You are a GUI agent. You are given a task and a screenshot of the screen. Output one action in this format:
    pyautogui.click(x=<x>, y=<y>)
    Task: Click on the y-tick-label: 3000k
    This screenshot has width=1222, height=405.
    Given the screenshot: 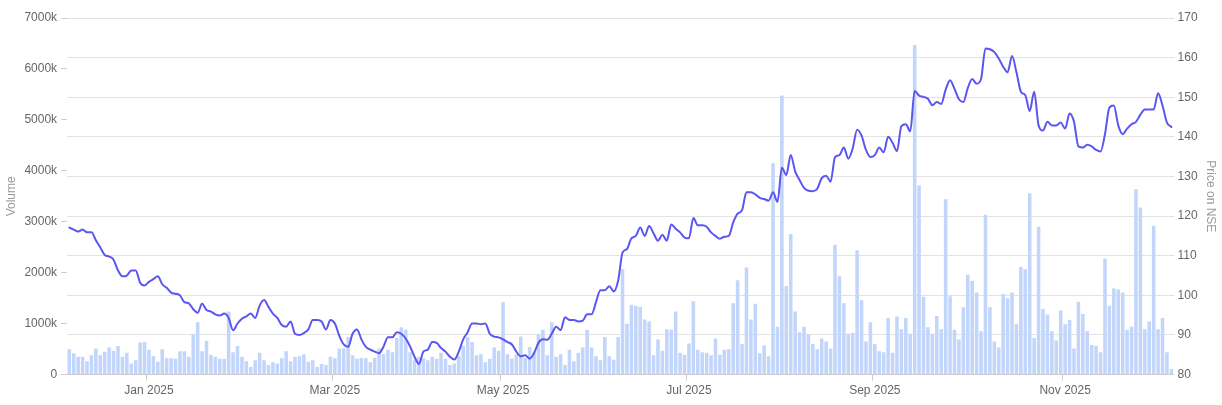 What is the action you would take?
    pyautogui.click(x=41, y=221)
    